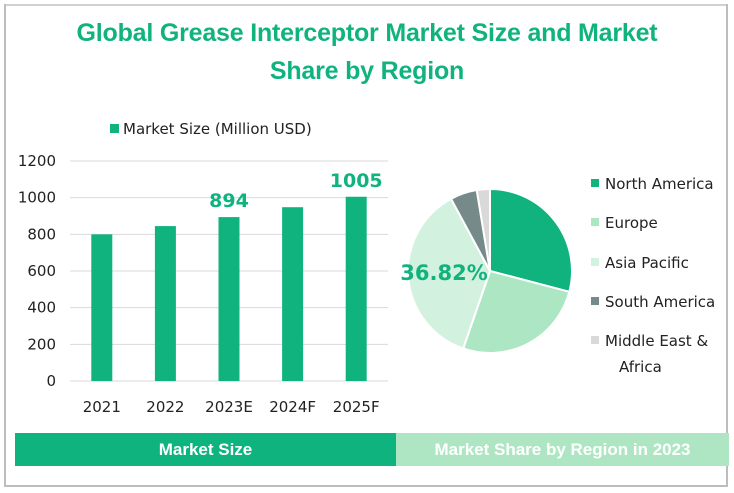 This screenshot has width=734, height=493. I want to click on frame-top-border, so click(366, 5).